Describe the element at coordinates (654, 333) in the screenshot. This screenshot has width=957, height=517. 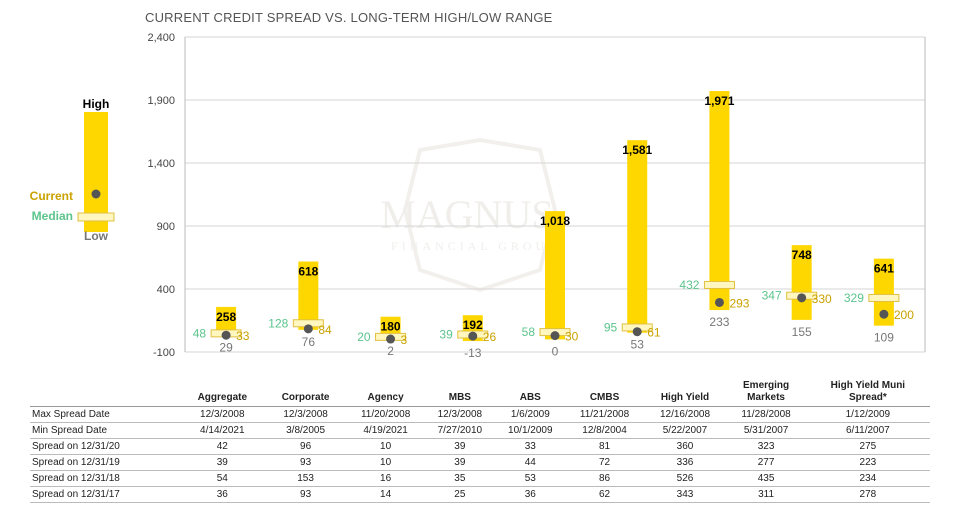
I see `current-value-label: 61` at that location.